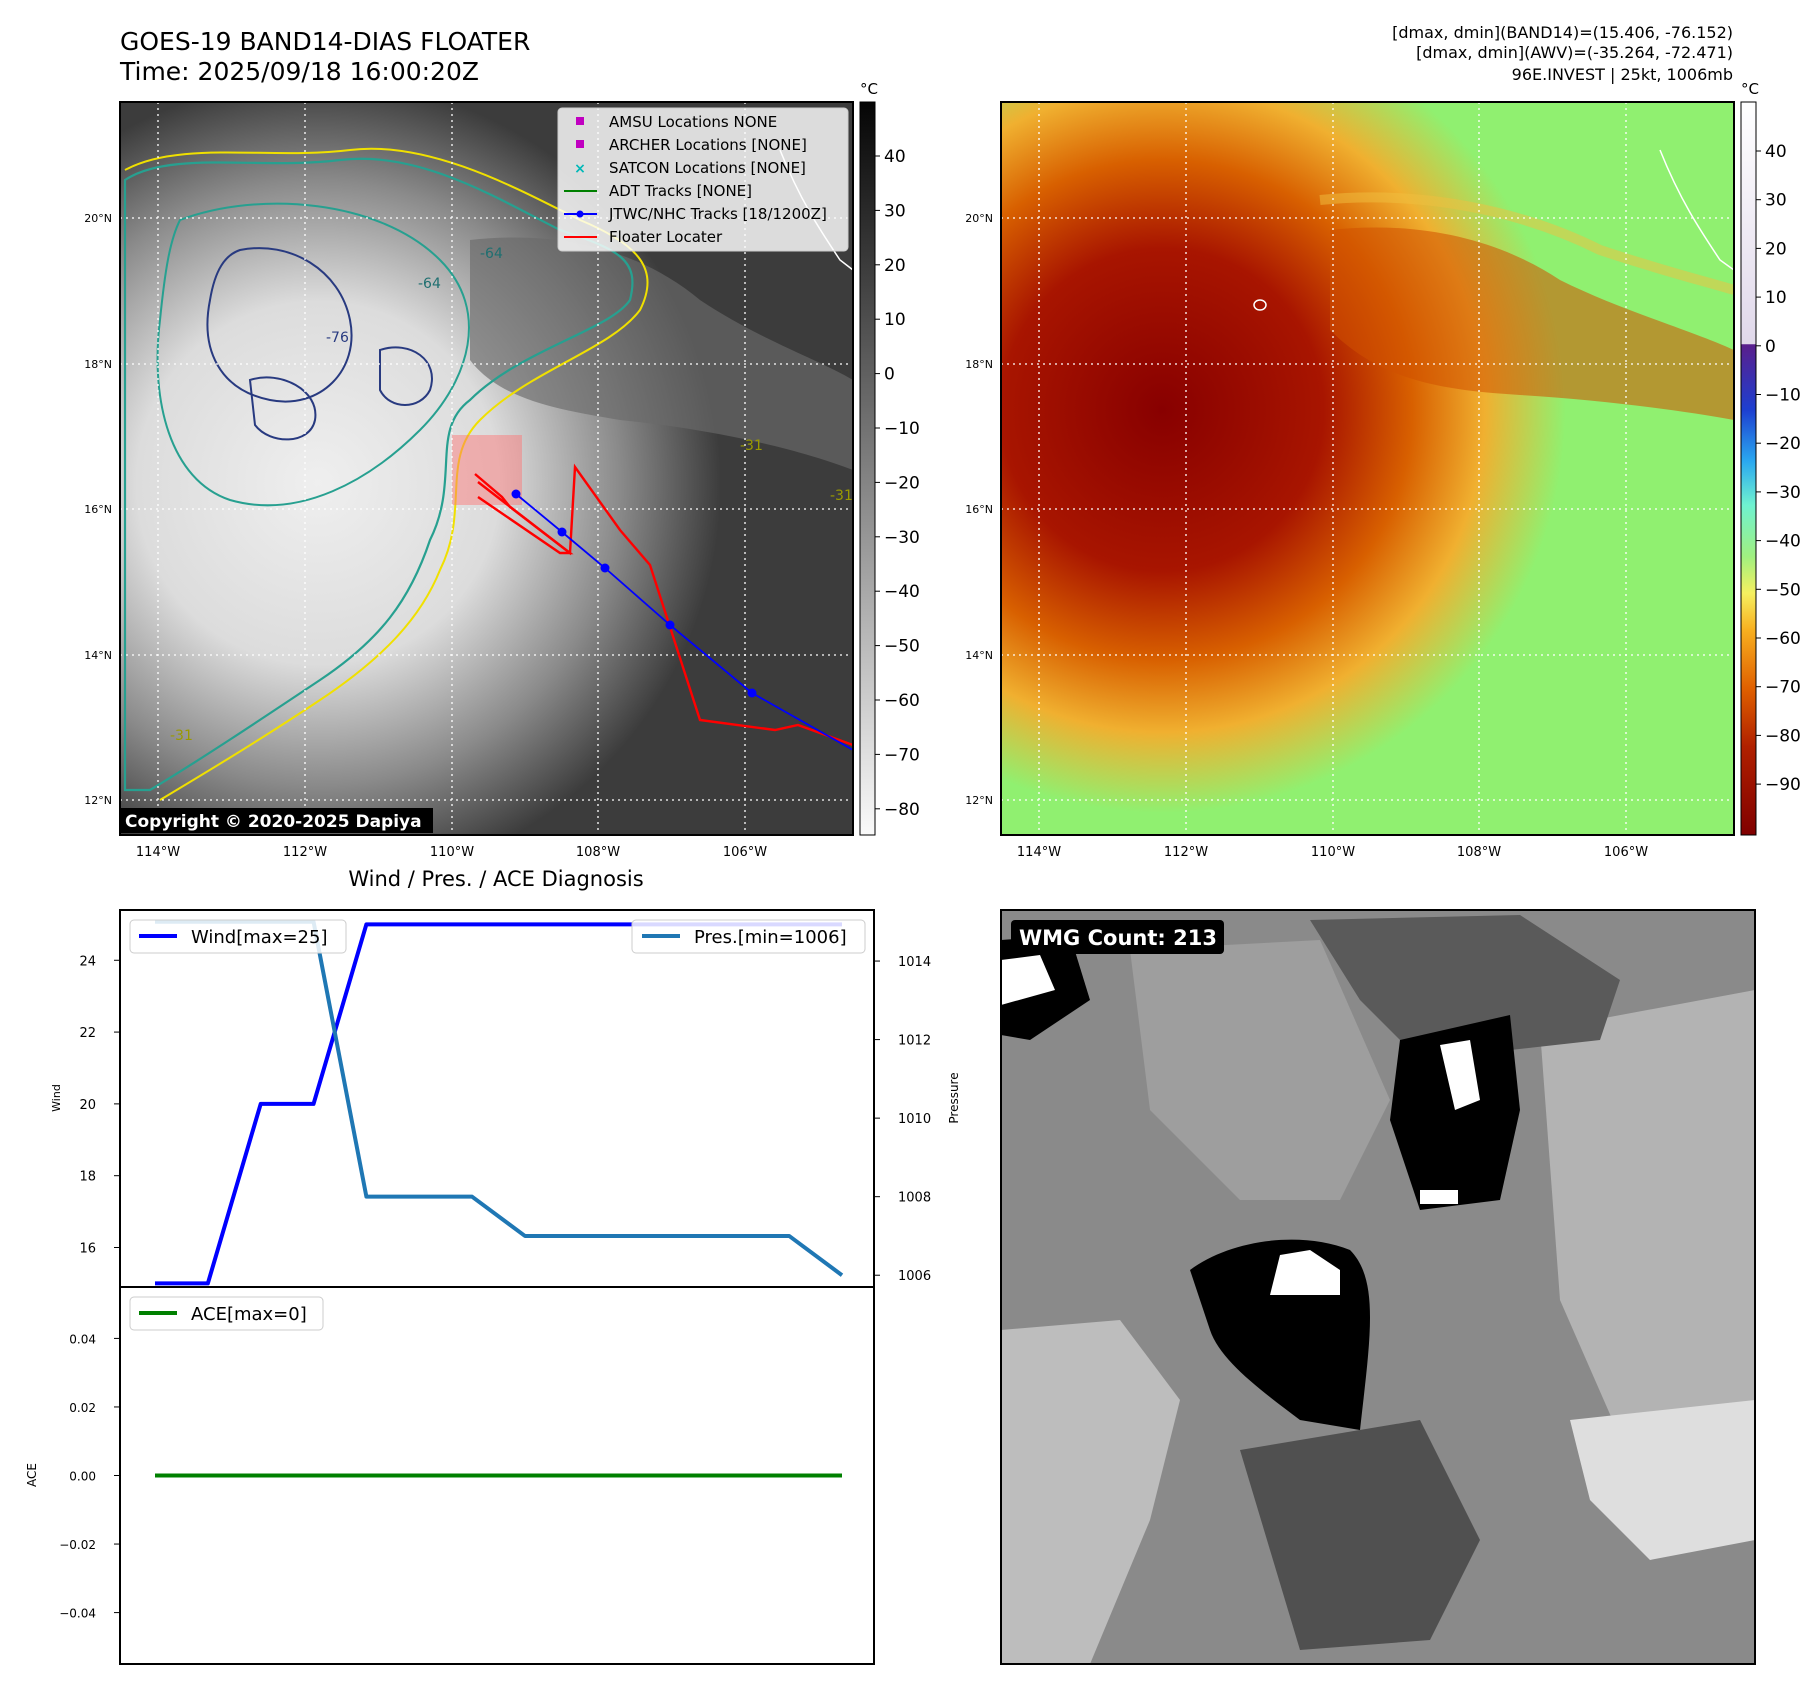 The height and width of the screenshot is (1690, 1813). Describe the element at coordinates (867, 468) in the screenshot. I see `colorbar-left-bar` at that location.